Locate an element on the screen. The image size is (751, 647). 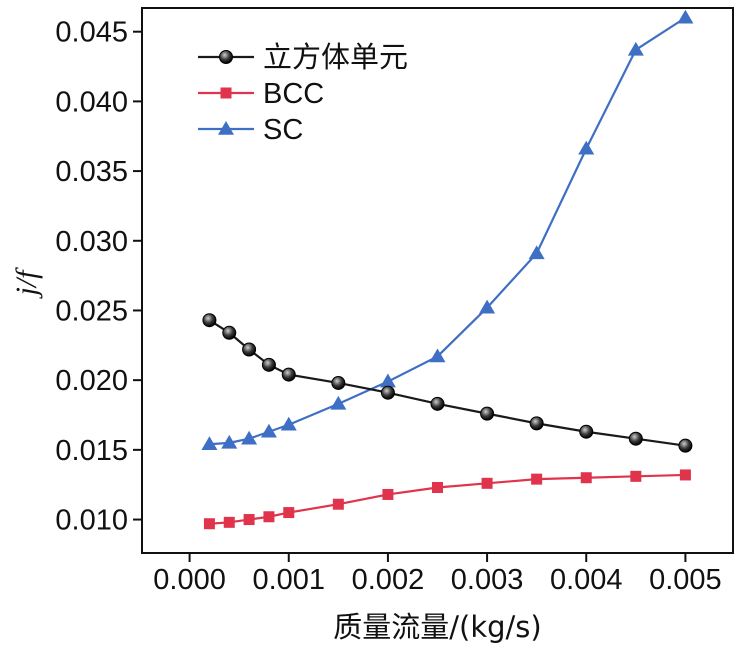
legend-entry: SC is located at coordinates (250, 130).